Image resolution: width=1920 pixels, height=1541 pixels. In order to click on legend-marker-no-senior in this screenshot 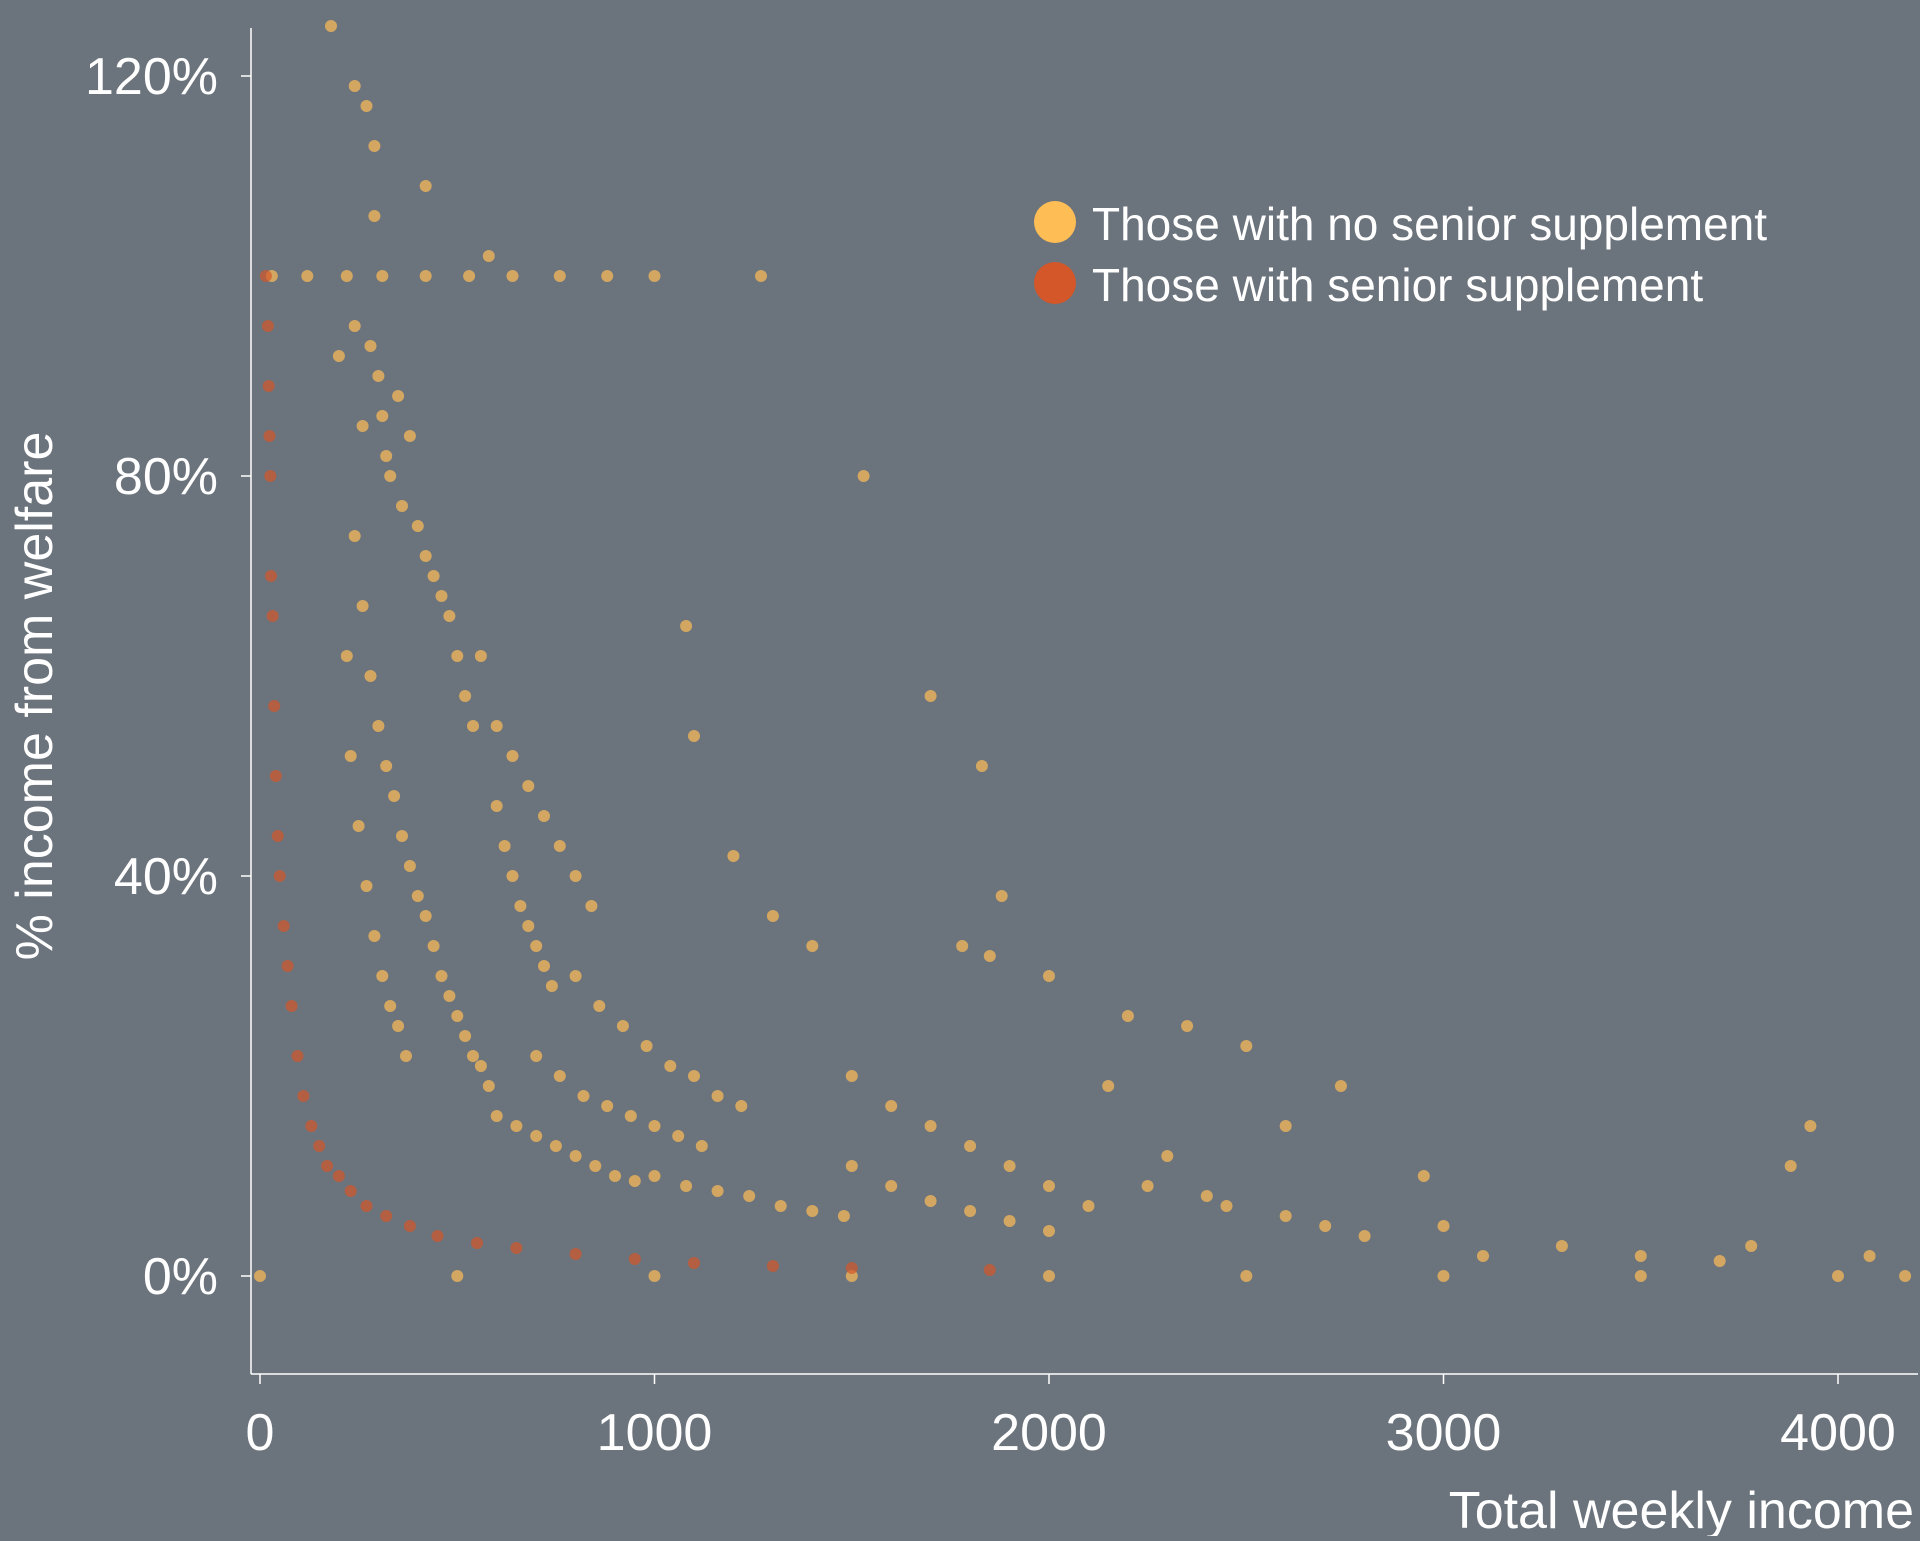, I will do `click(1055, 222)`.